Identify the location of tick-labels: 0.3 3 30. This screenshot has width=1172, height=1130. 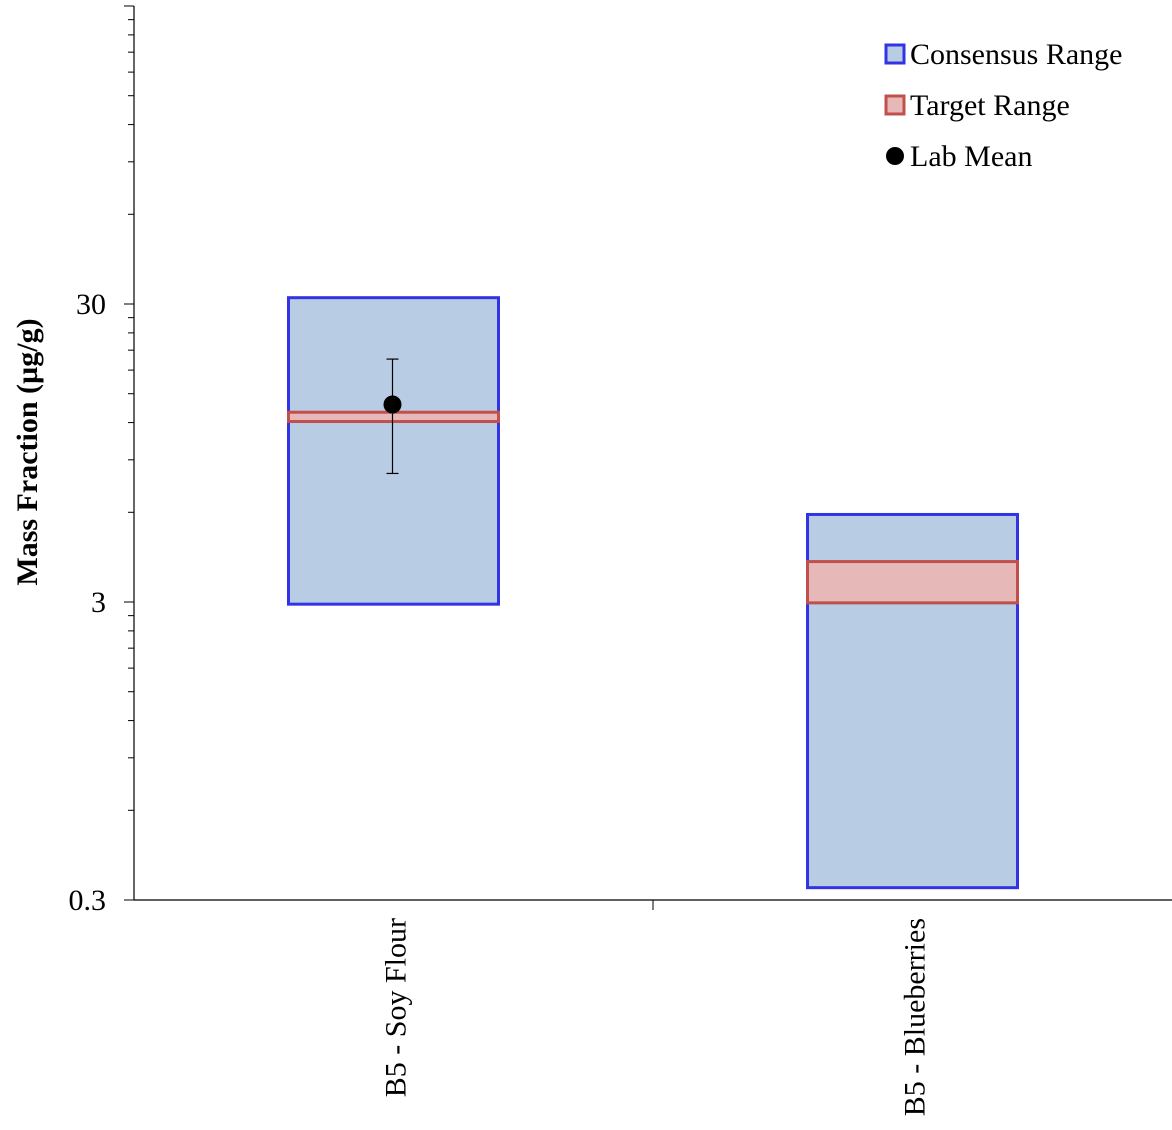
(88, 602).